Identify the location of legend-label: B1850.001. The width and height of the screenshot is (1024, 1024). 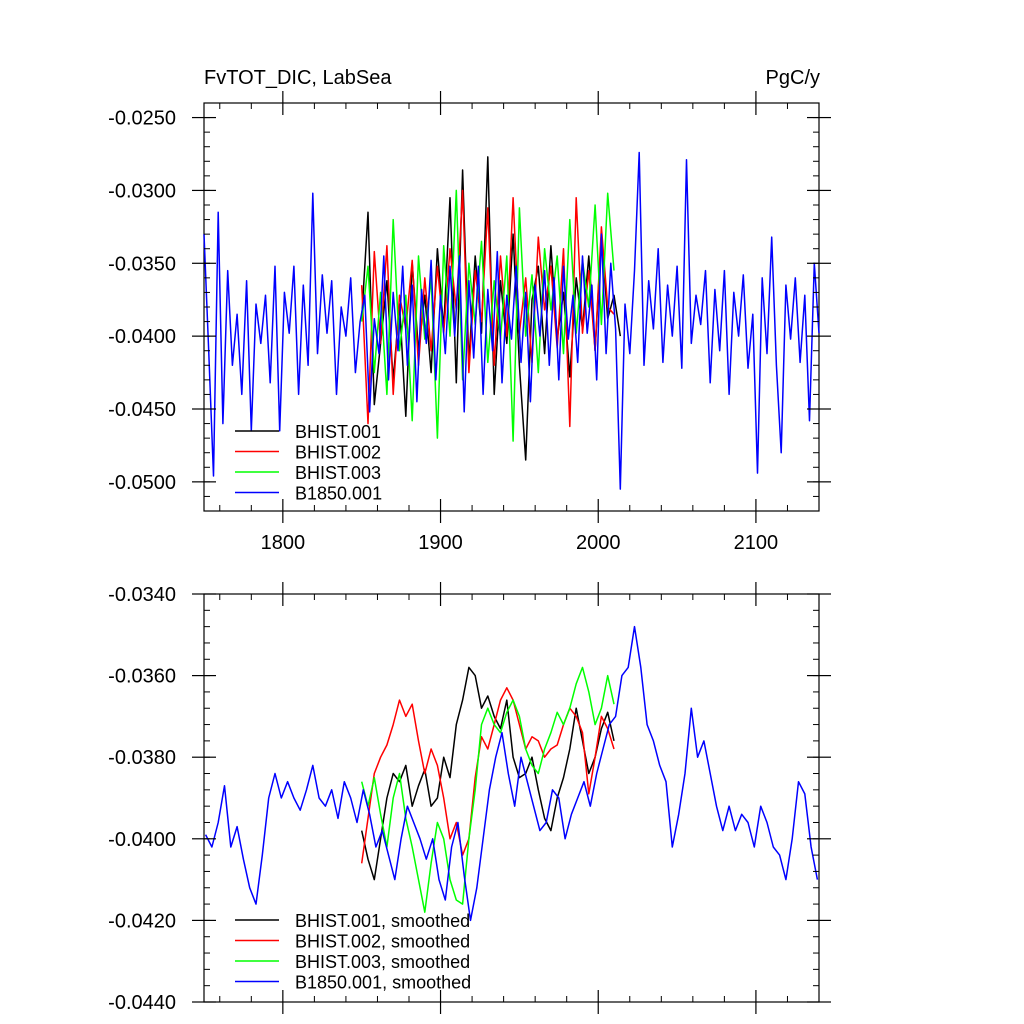
(338, 494).